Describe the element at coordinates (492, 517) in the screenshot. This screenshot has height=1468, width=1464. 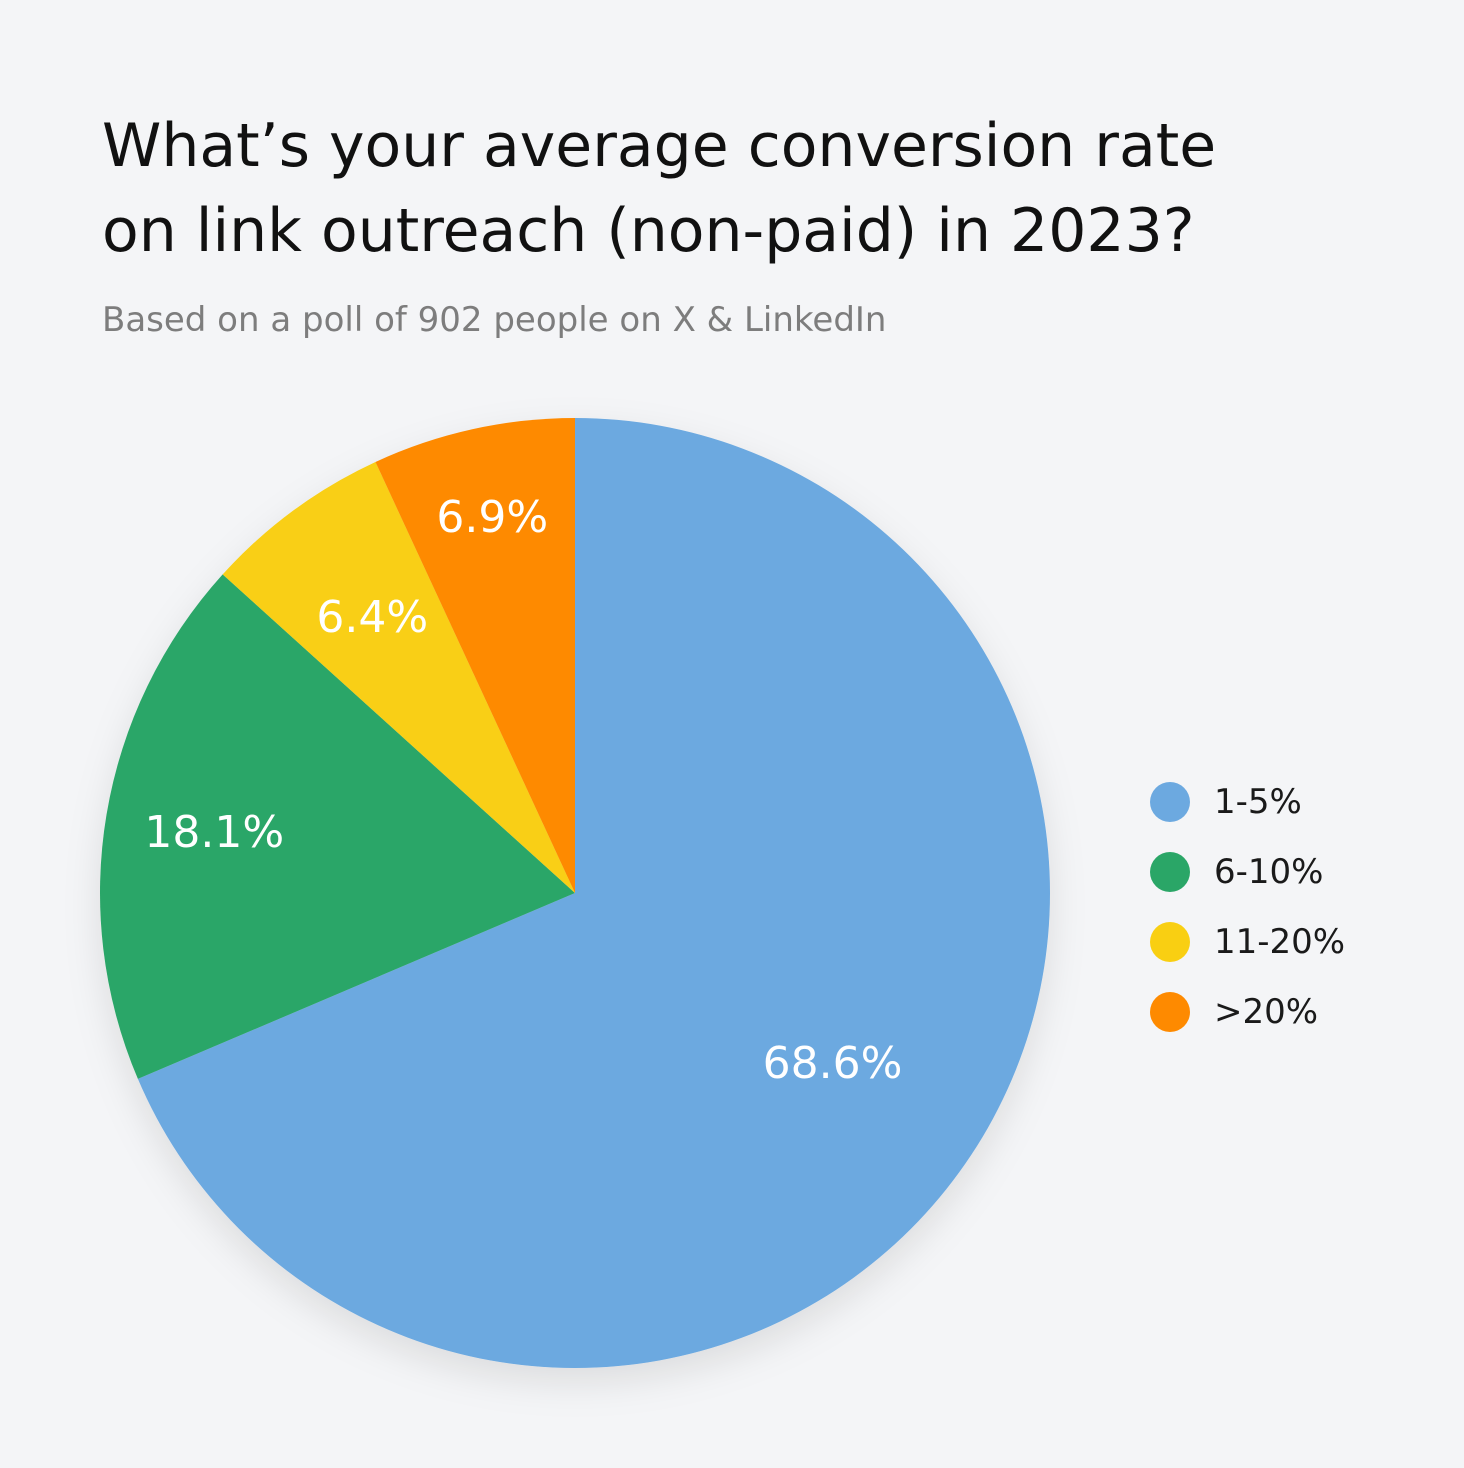
I see `pie-slice-label-4: 6.9%` at that location.